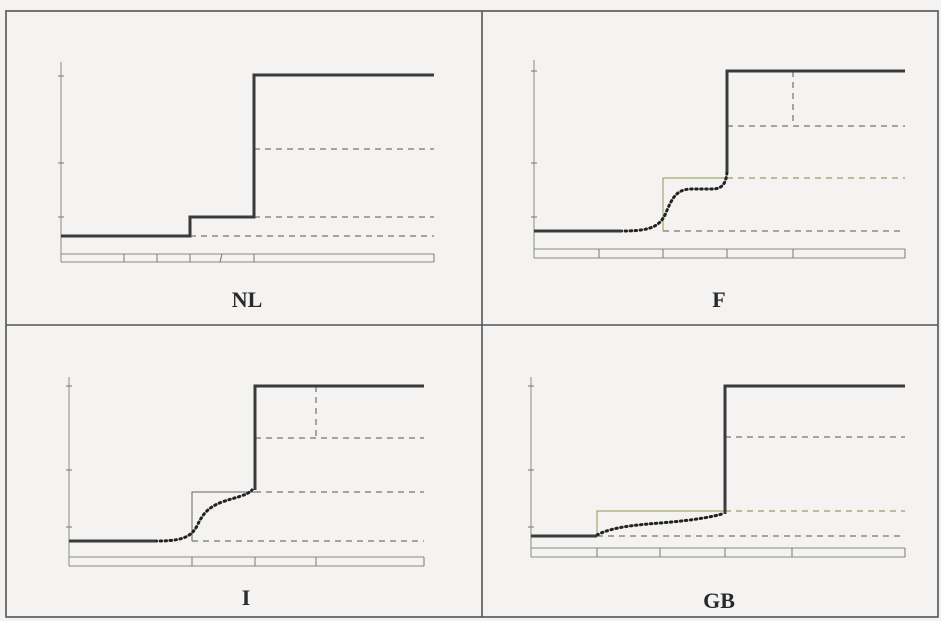 The image size is (941, 621). Describe the element at coordinates (221, 258) in the screenshot. I see `x-tick` at that location.